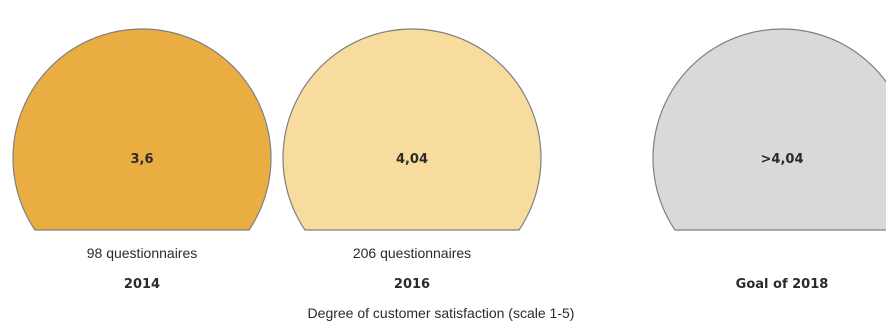 The height and width of the screenshot is (326, 886). What do you see at coordinates (412, 159) in the screenshot?
I see `value-label: 4,04` at bounding box center [412, 159].